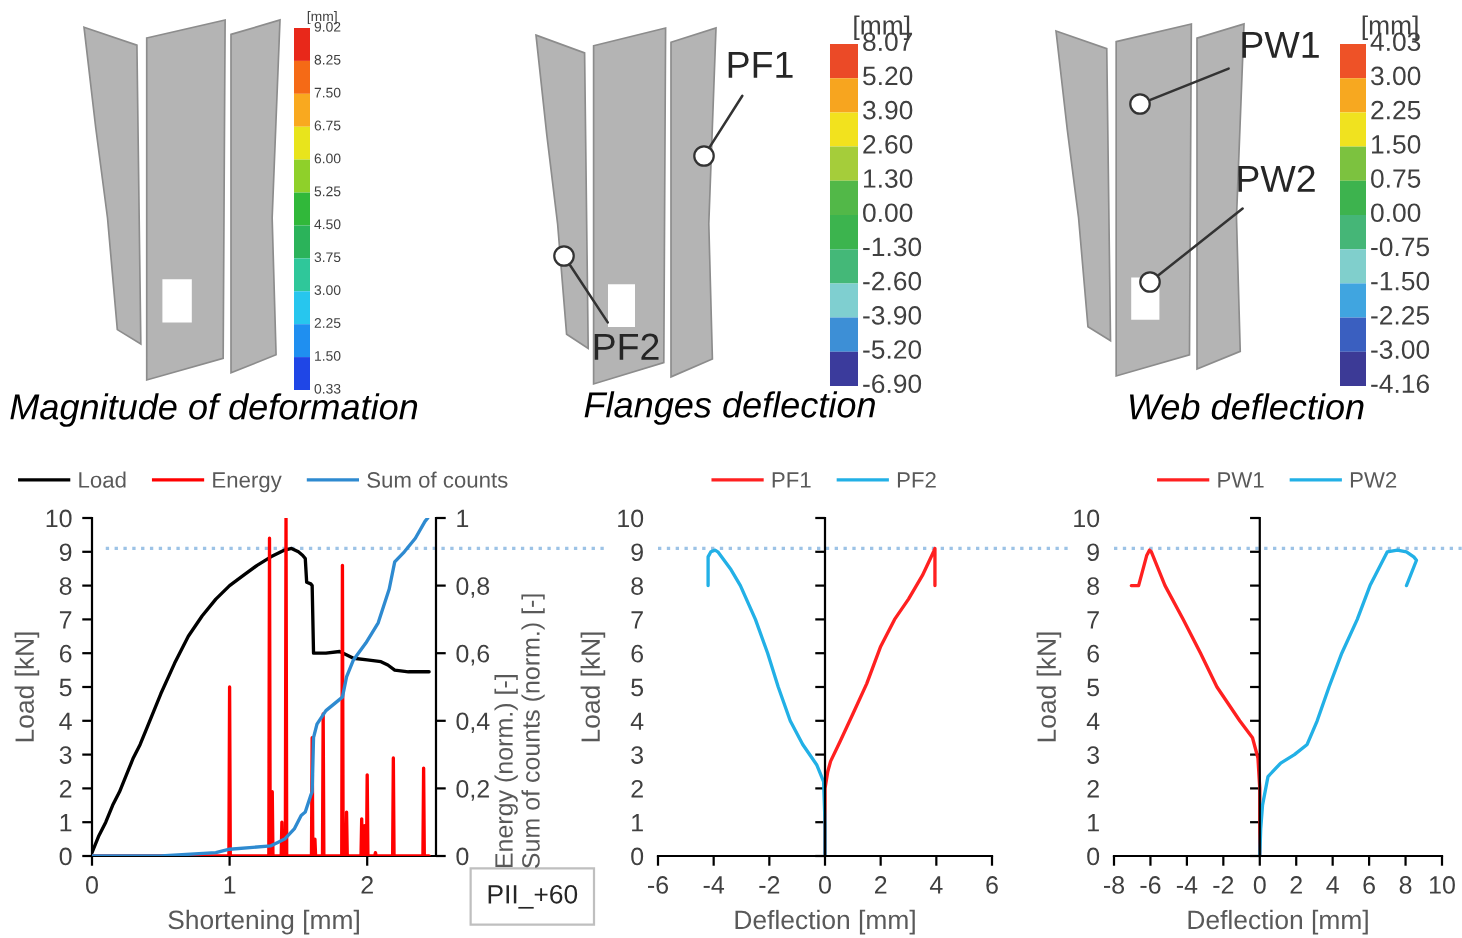  What do you see at coordinates (463, 518) in the screenshot?
I see `y2-tick-label: 1` at bounding box center [463, 518].